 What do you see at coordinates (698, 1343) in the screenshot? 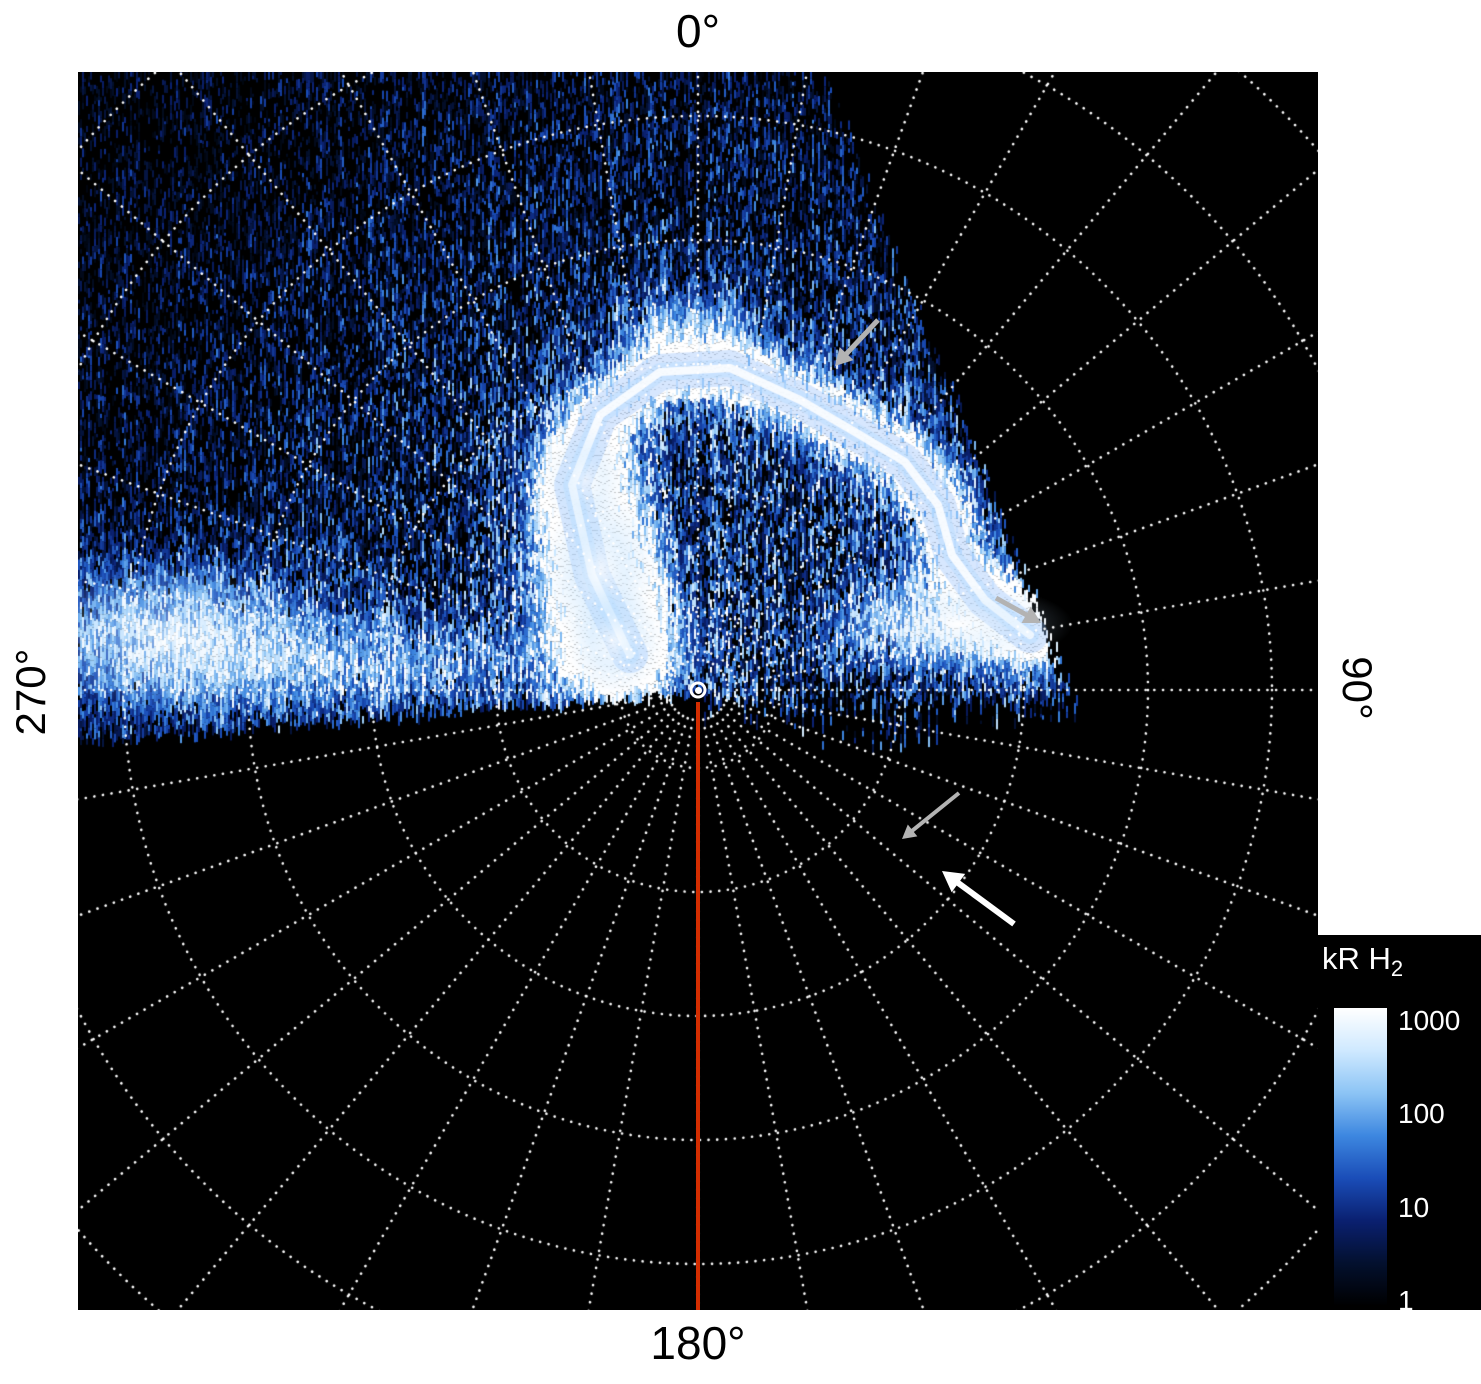
I see `angle-label-180: 180°` at bounding box center [698, 1343].